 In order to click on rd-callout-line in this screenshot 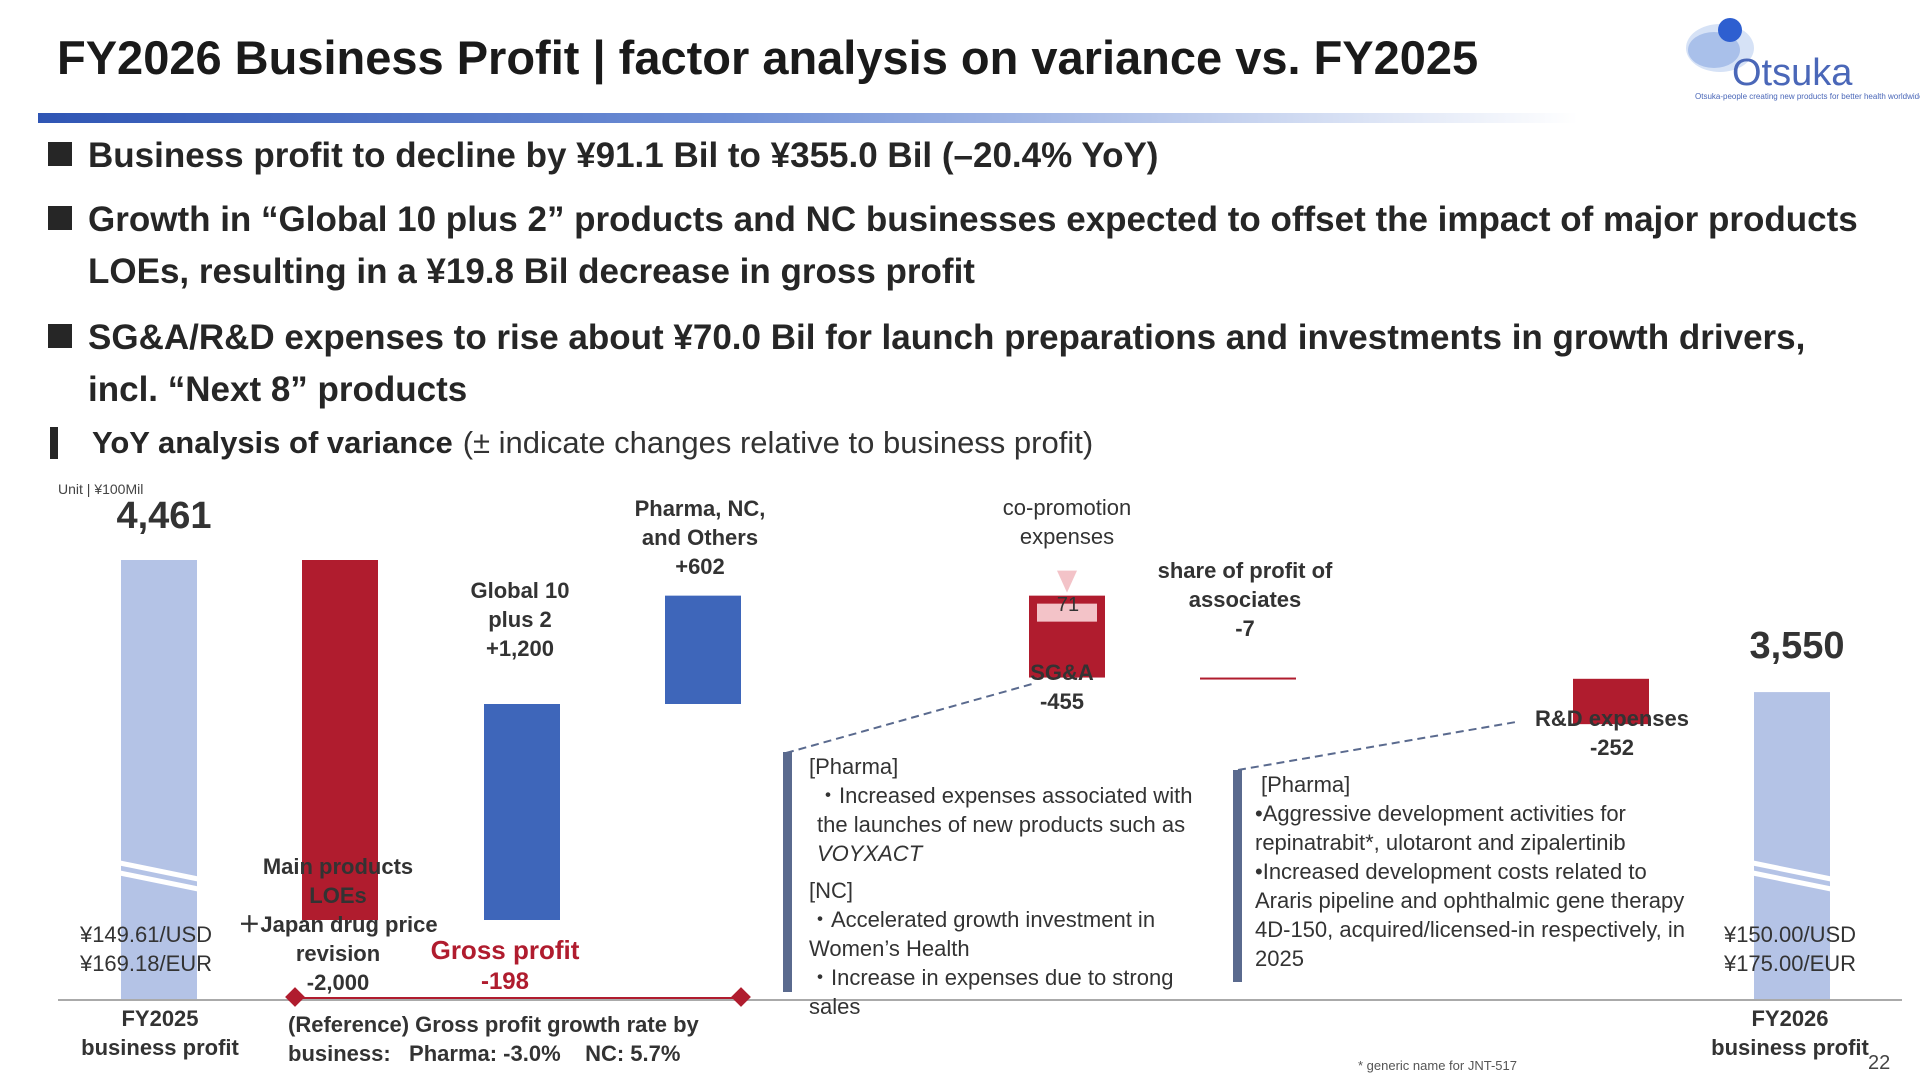, I will do `click(1377, 746)`.